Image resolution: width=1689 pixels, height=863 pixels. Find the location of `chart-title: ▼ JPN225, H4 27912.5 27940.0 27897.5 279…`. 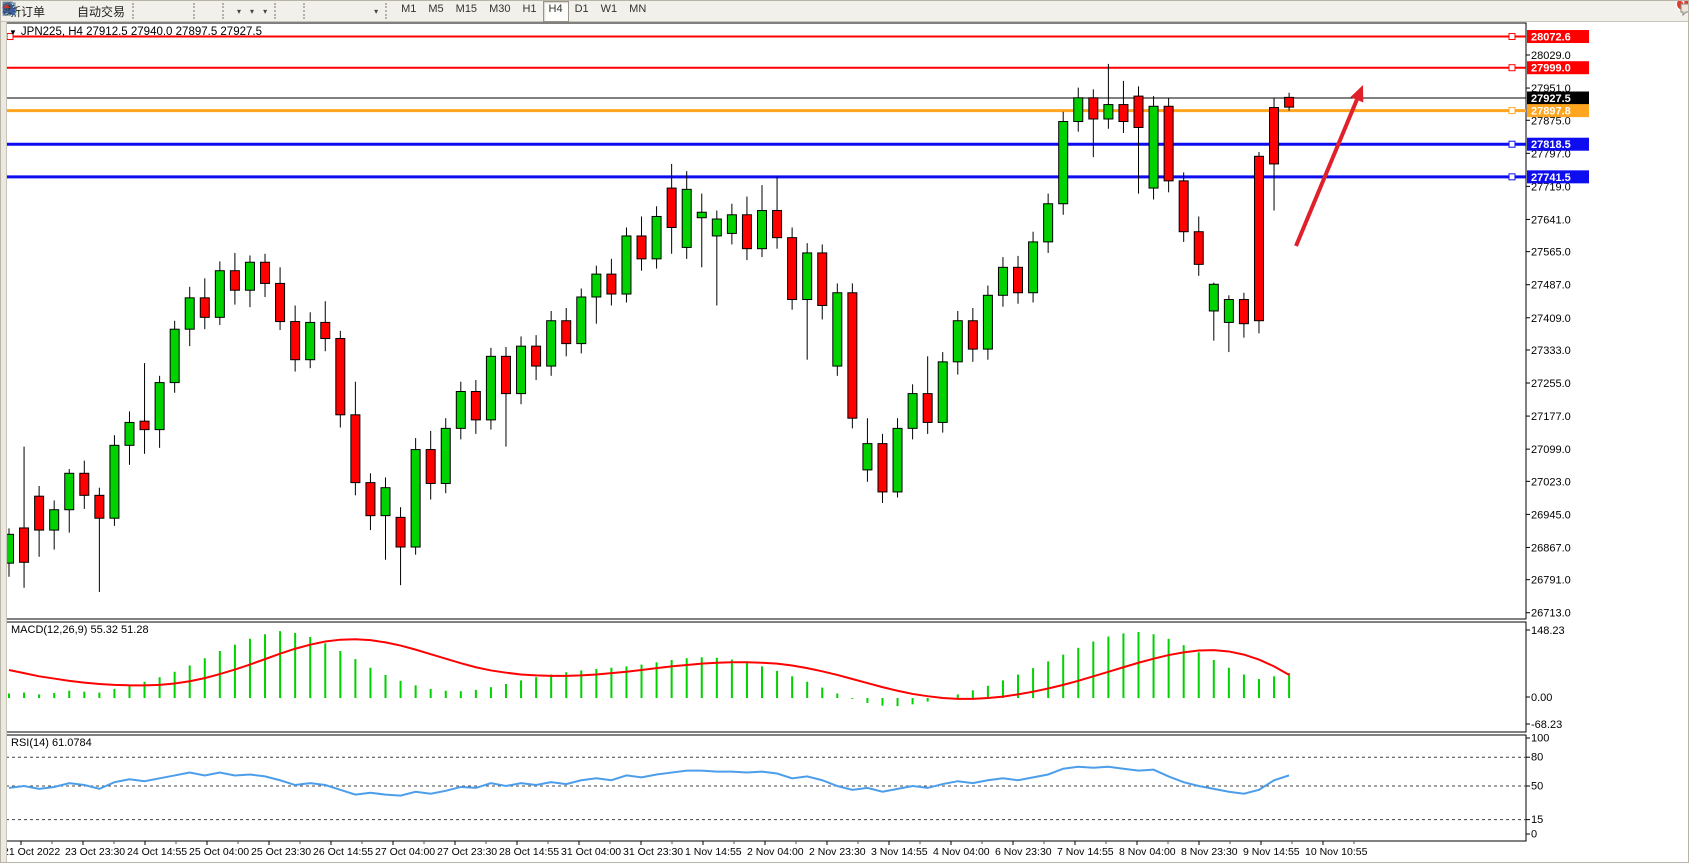

chart-title: ▼ JPN225, H4 27912.5 27940.0 27897.5 279… is located at coordinates (135, 32).